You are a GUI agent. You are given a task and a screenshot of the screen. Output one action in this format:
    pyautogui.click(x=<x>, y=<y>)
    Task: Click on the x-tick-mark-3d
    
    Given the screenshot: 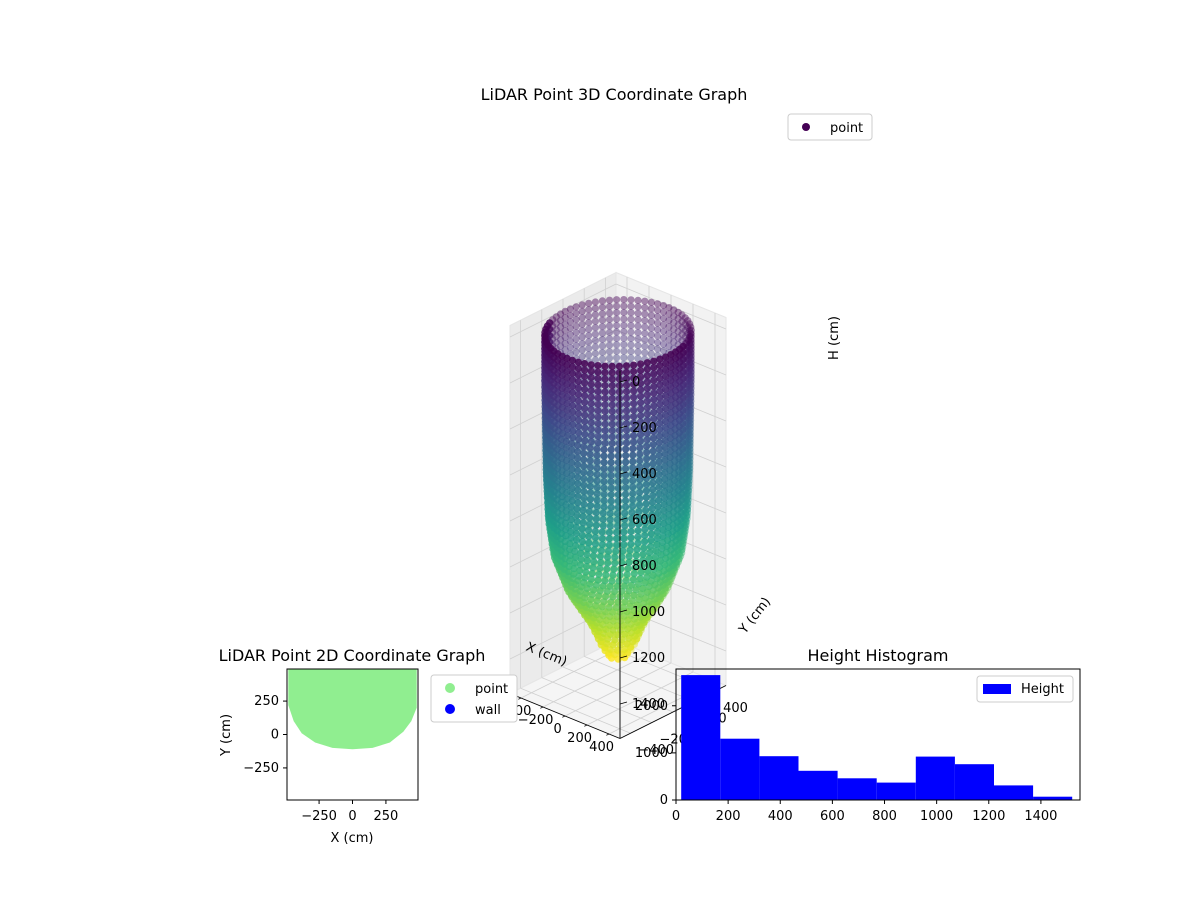 What is the action you would take?
    pyautogui.click(x=542, y=707)
    